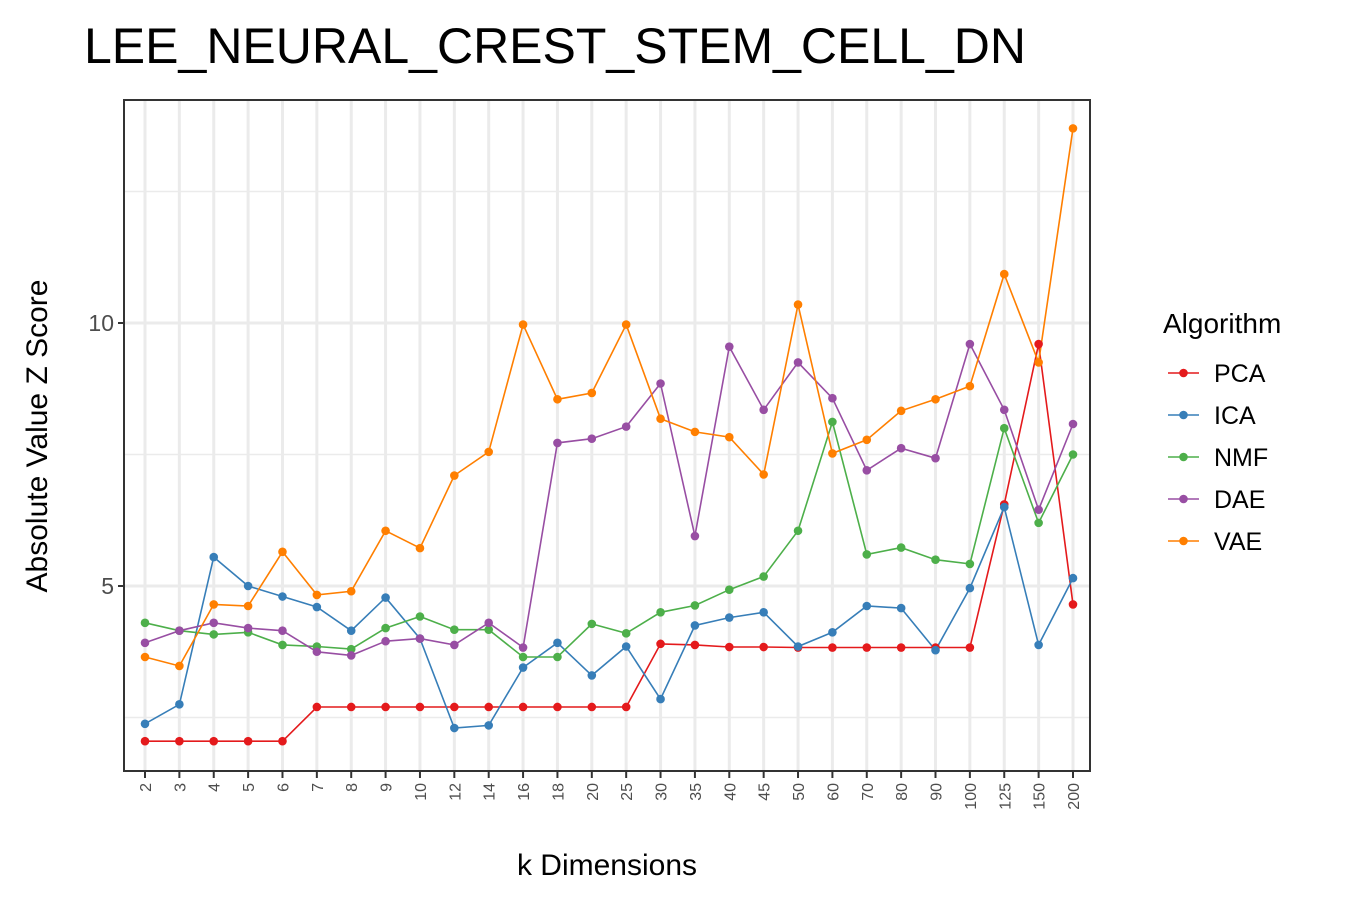  What do you see at coordinates (1240, 374) in the screenshot?
I see `legend-label-pca: PCA` at bounding box center [1240, 374].